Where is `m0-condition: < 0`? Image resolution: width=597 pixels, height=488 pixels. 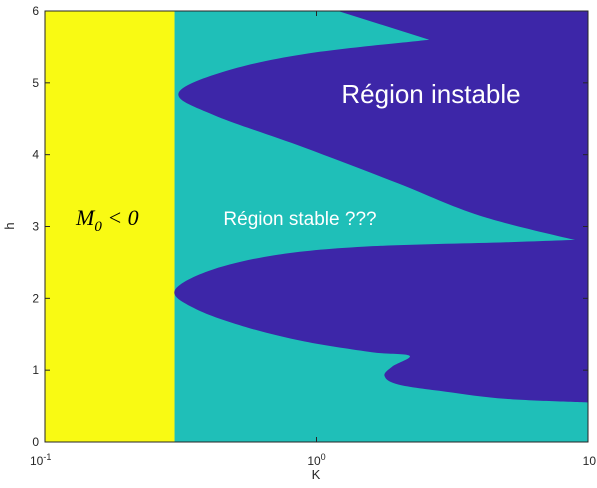 m0-condition: < 0 is located at coordinates (120, 217).